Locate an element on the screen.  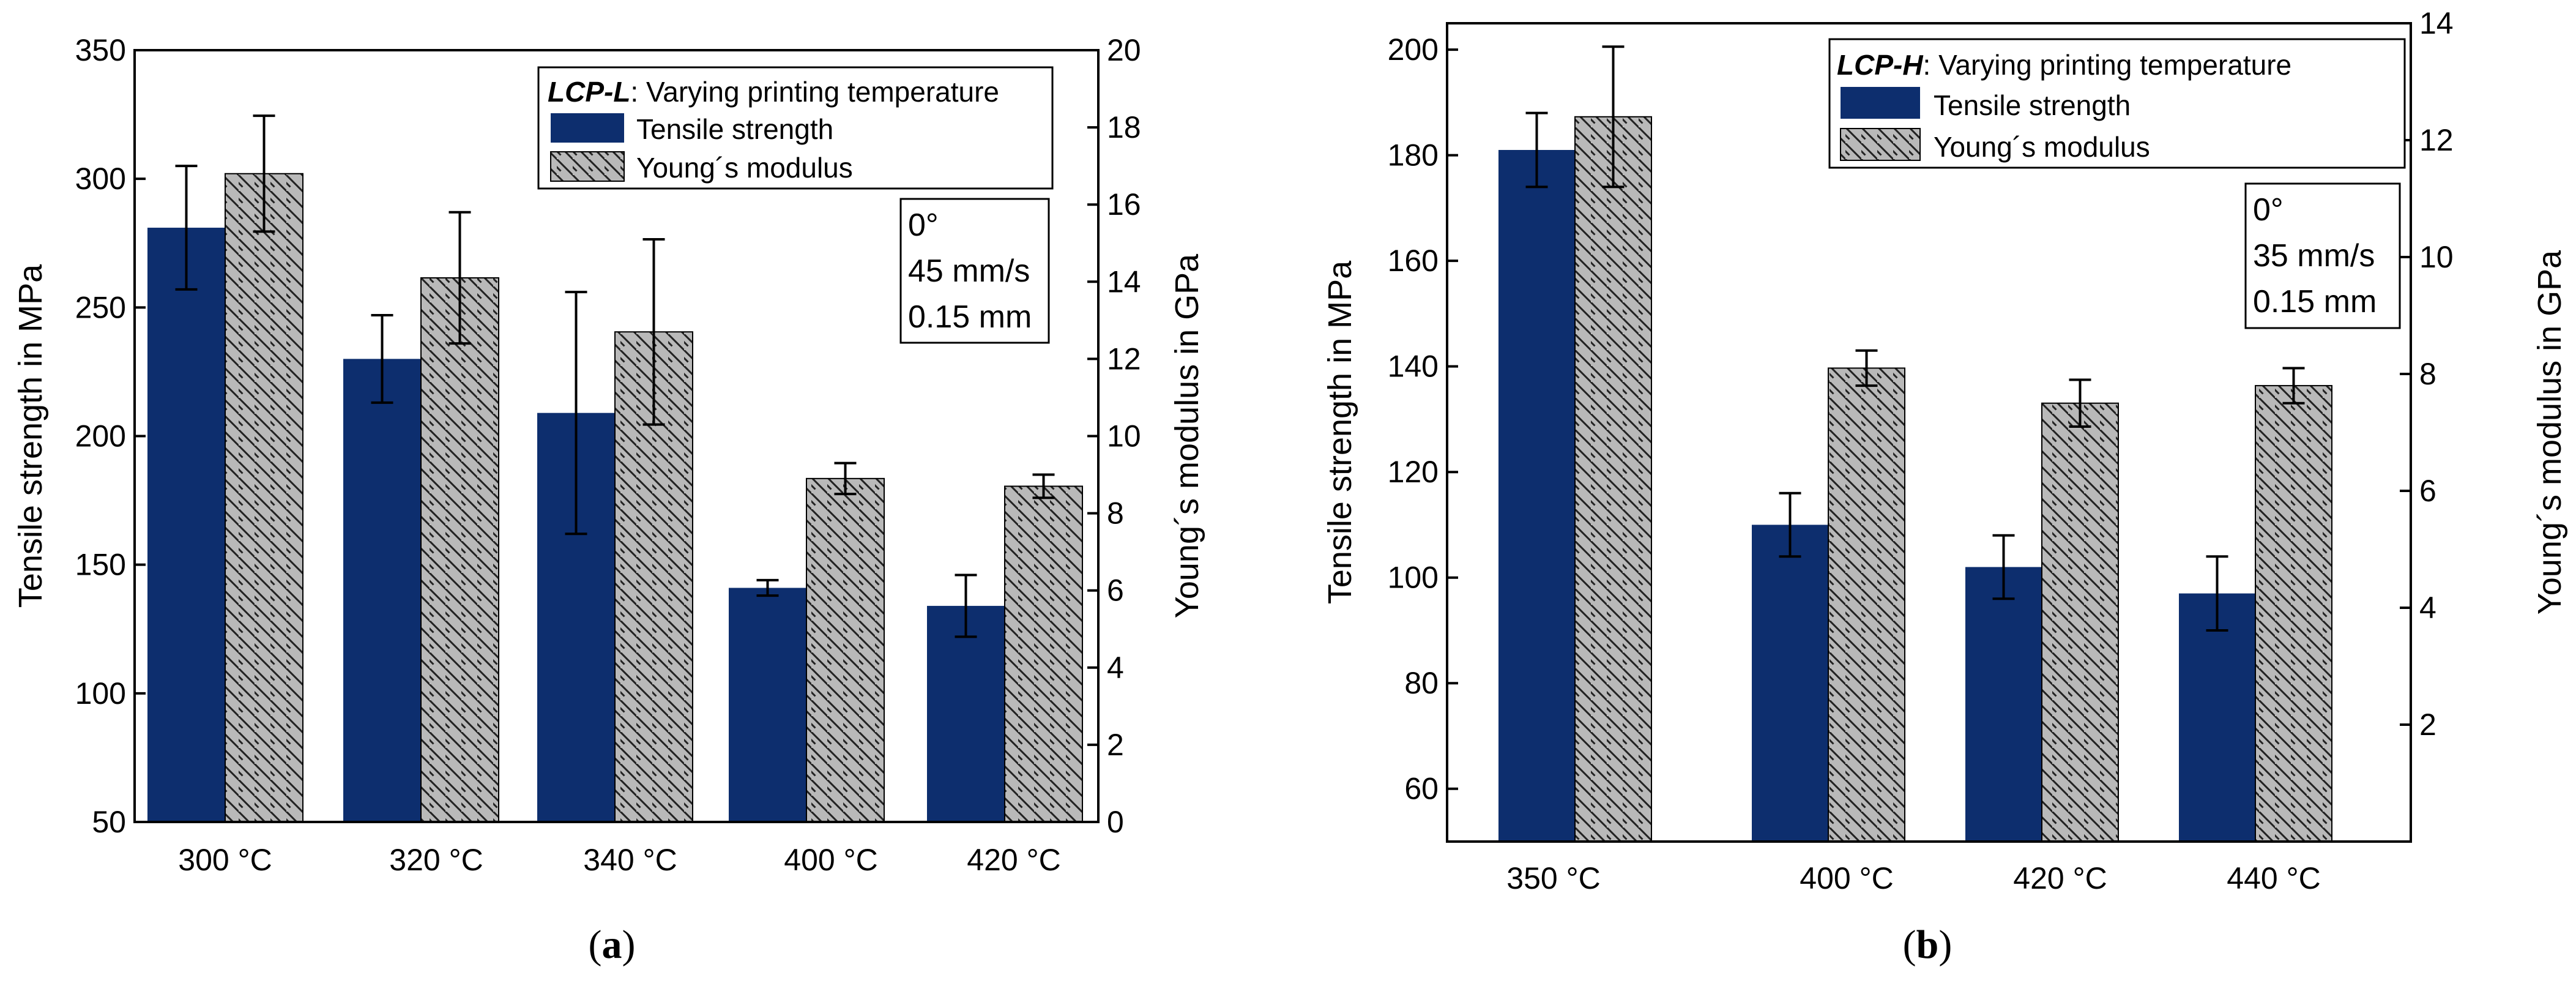
caption-letter-b: b is located at coordinates (1928, 944).